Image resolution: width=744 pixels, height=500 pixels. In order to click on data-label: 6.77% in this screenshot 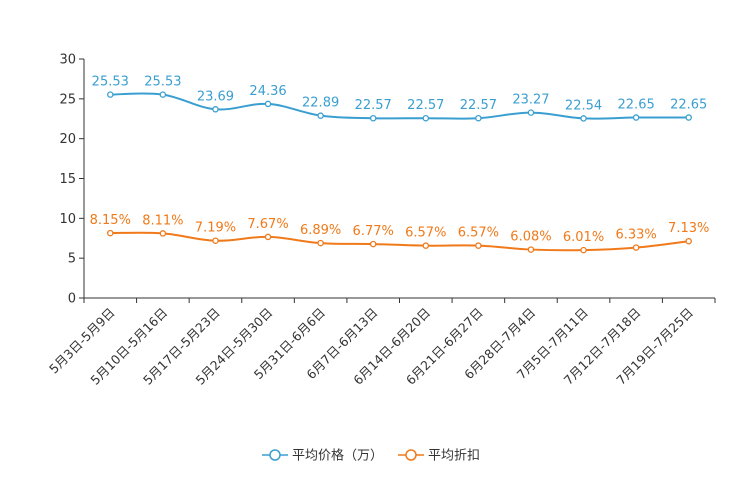, I will do `click(373, 231)`.